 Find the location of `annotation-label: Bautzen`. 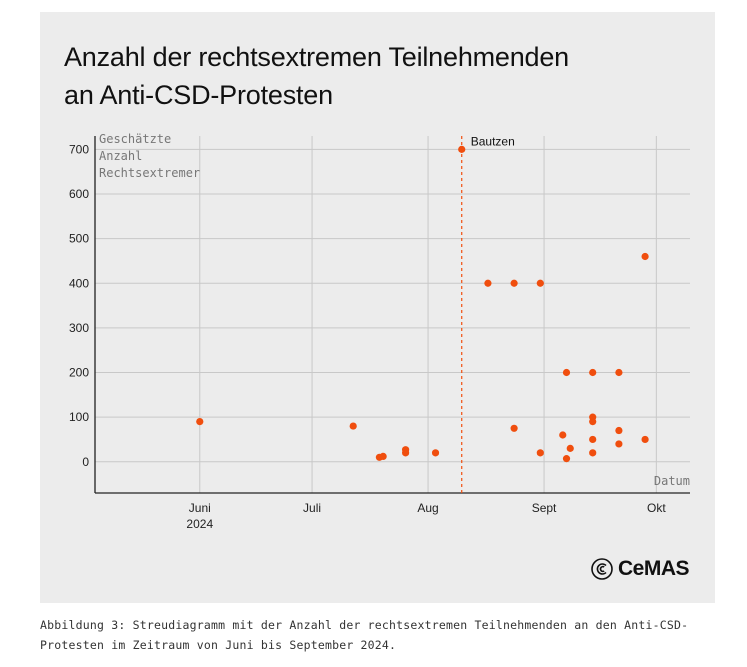

annotation-label: Bautzen is located at coordinates (493, 141).